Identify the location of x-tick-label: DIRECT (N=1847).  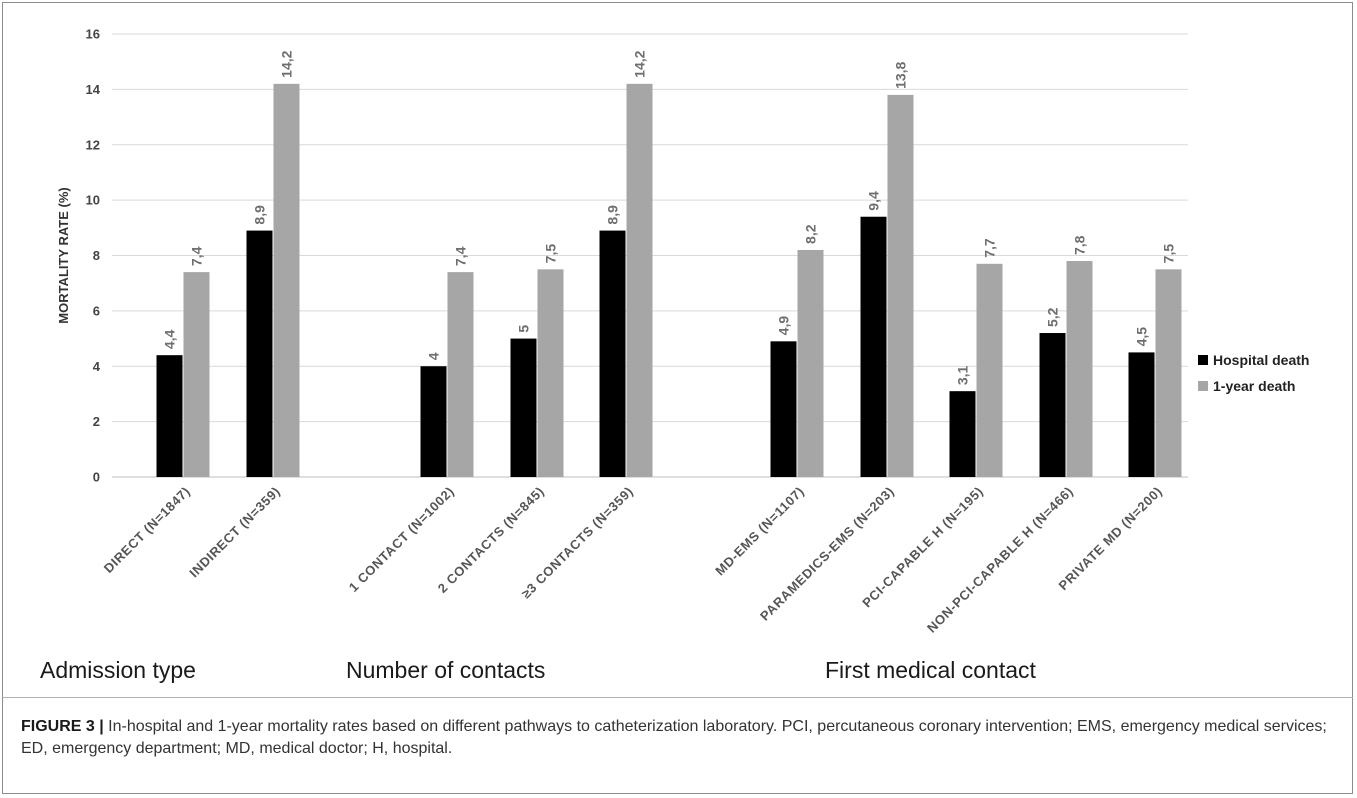
(147, 530).